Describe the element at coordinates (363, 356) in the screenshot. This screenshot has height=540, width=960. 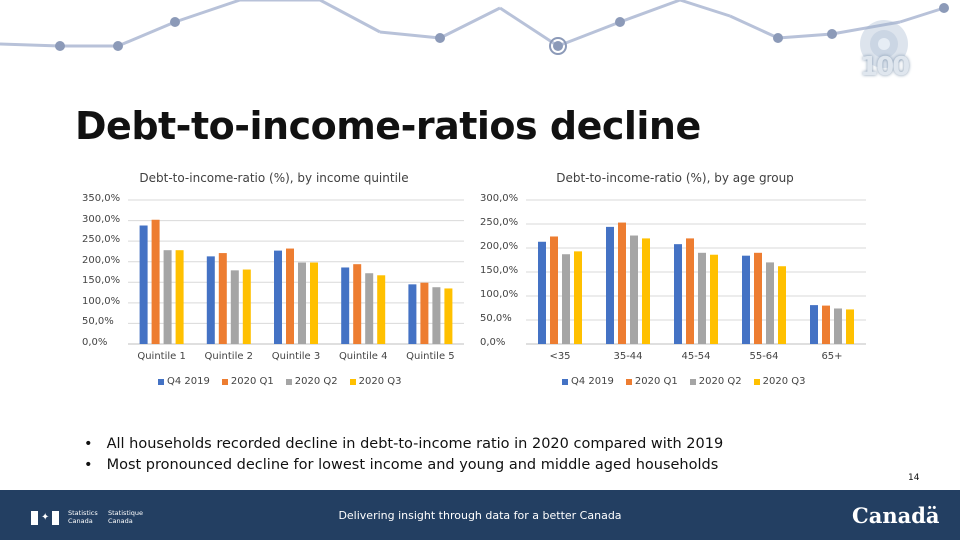
I see `x-tick-label: Quintile 4` at that location.